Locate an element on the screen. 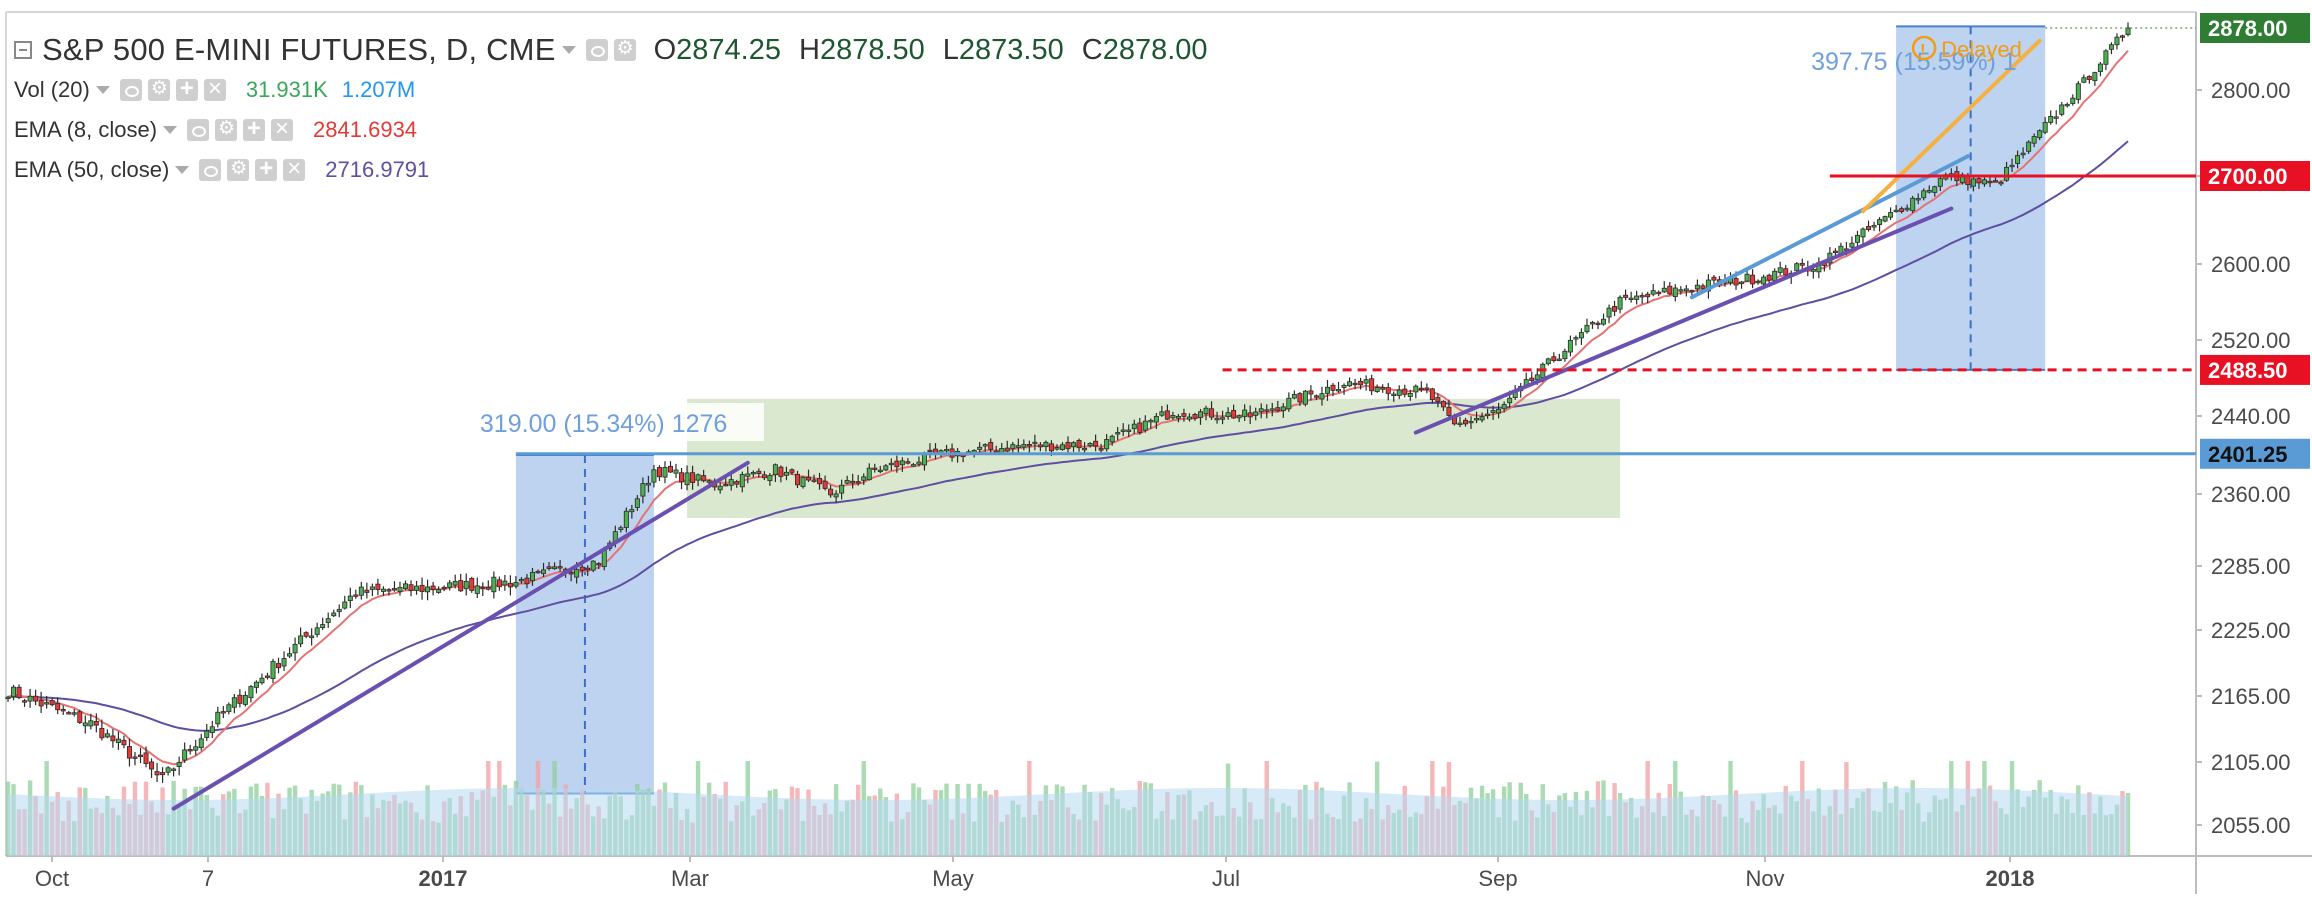 Image resolution: width=2312 pixels, height=899 pixels. ema8-indicator-label: EMA (8, close) is located at coordinates (86, 129).